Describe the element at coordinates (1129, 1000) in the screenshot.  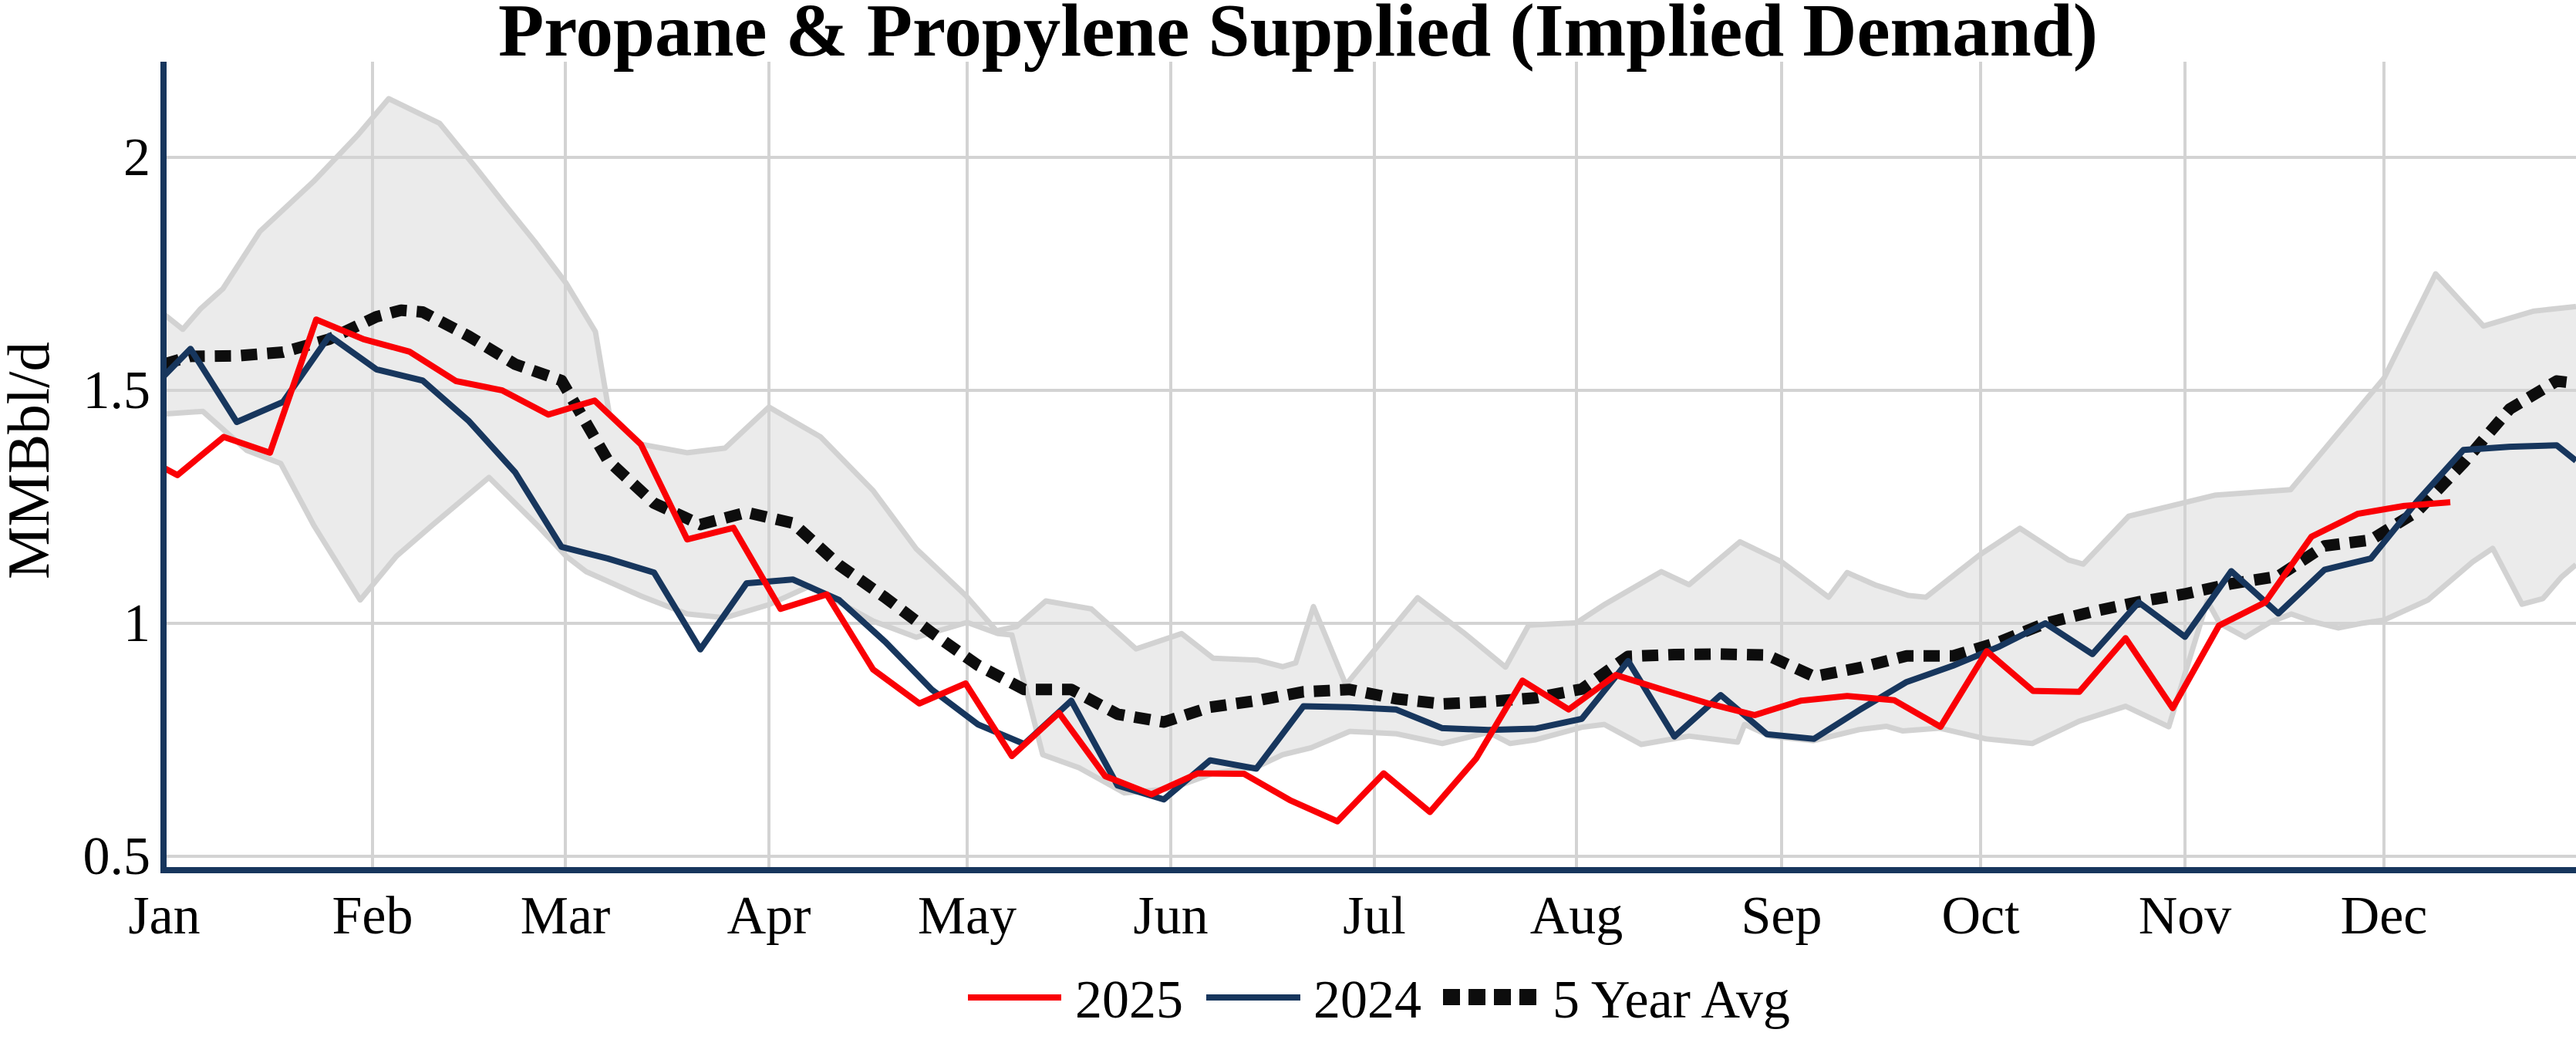
I see `svg-text: 2025` at that location.